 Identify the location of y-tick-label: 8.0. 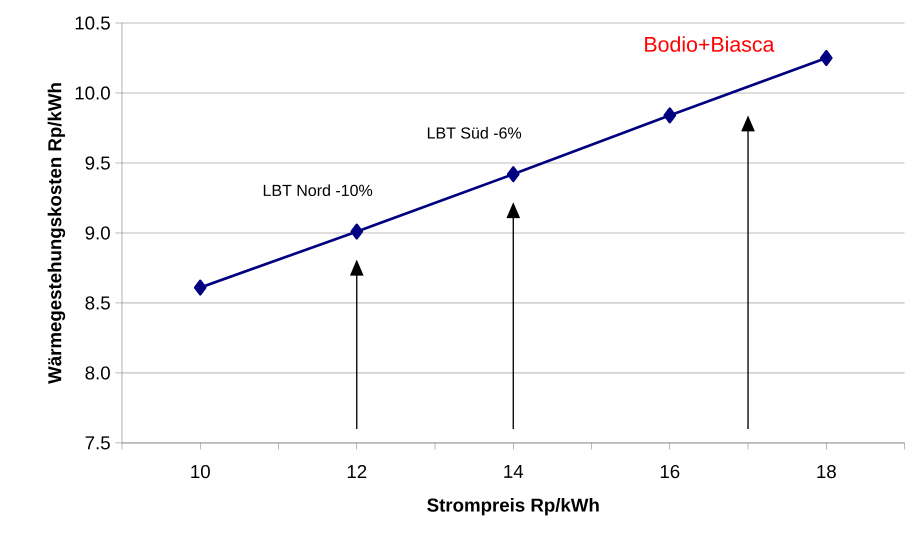
(97, 373).